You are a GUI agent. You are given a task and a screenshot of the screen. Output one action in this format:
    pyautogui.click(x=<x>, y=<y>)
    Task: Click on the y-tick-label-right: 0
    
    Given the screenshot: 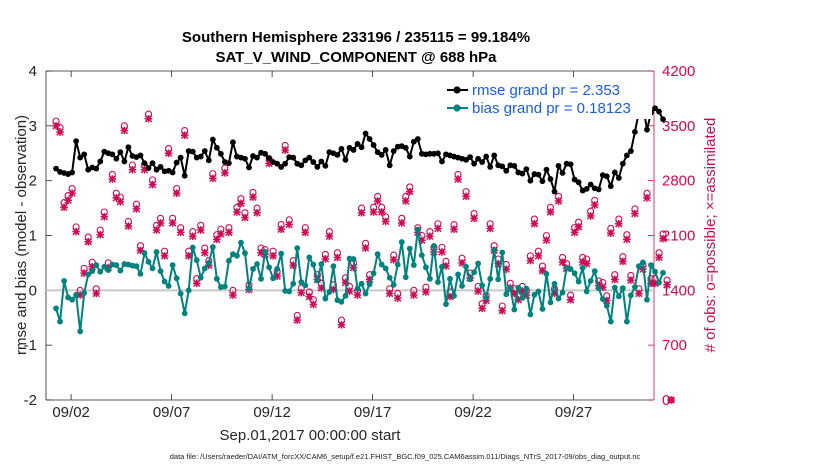 What is the action you would take?
    pyautogui.click(x=666, y=400)
    